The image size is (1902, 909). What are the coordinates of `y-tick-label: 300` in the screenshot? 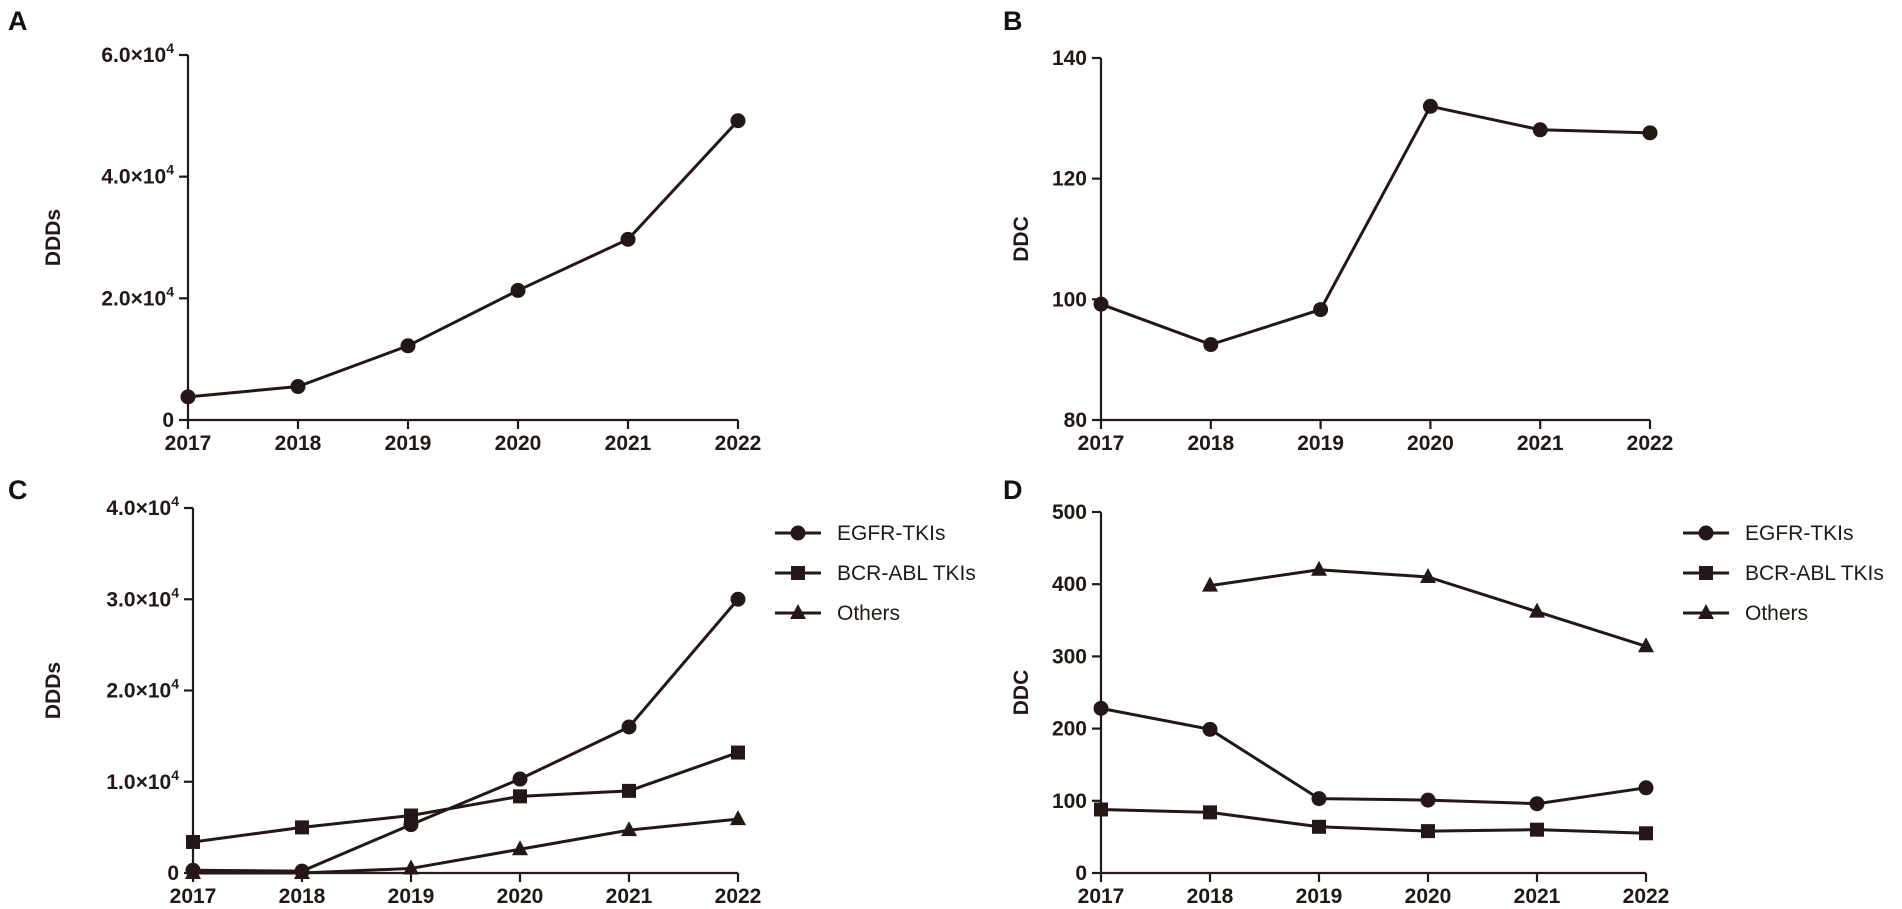 It's located at (1069, 656).